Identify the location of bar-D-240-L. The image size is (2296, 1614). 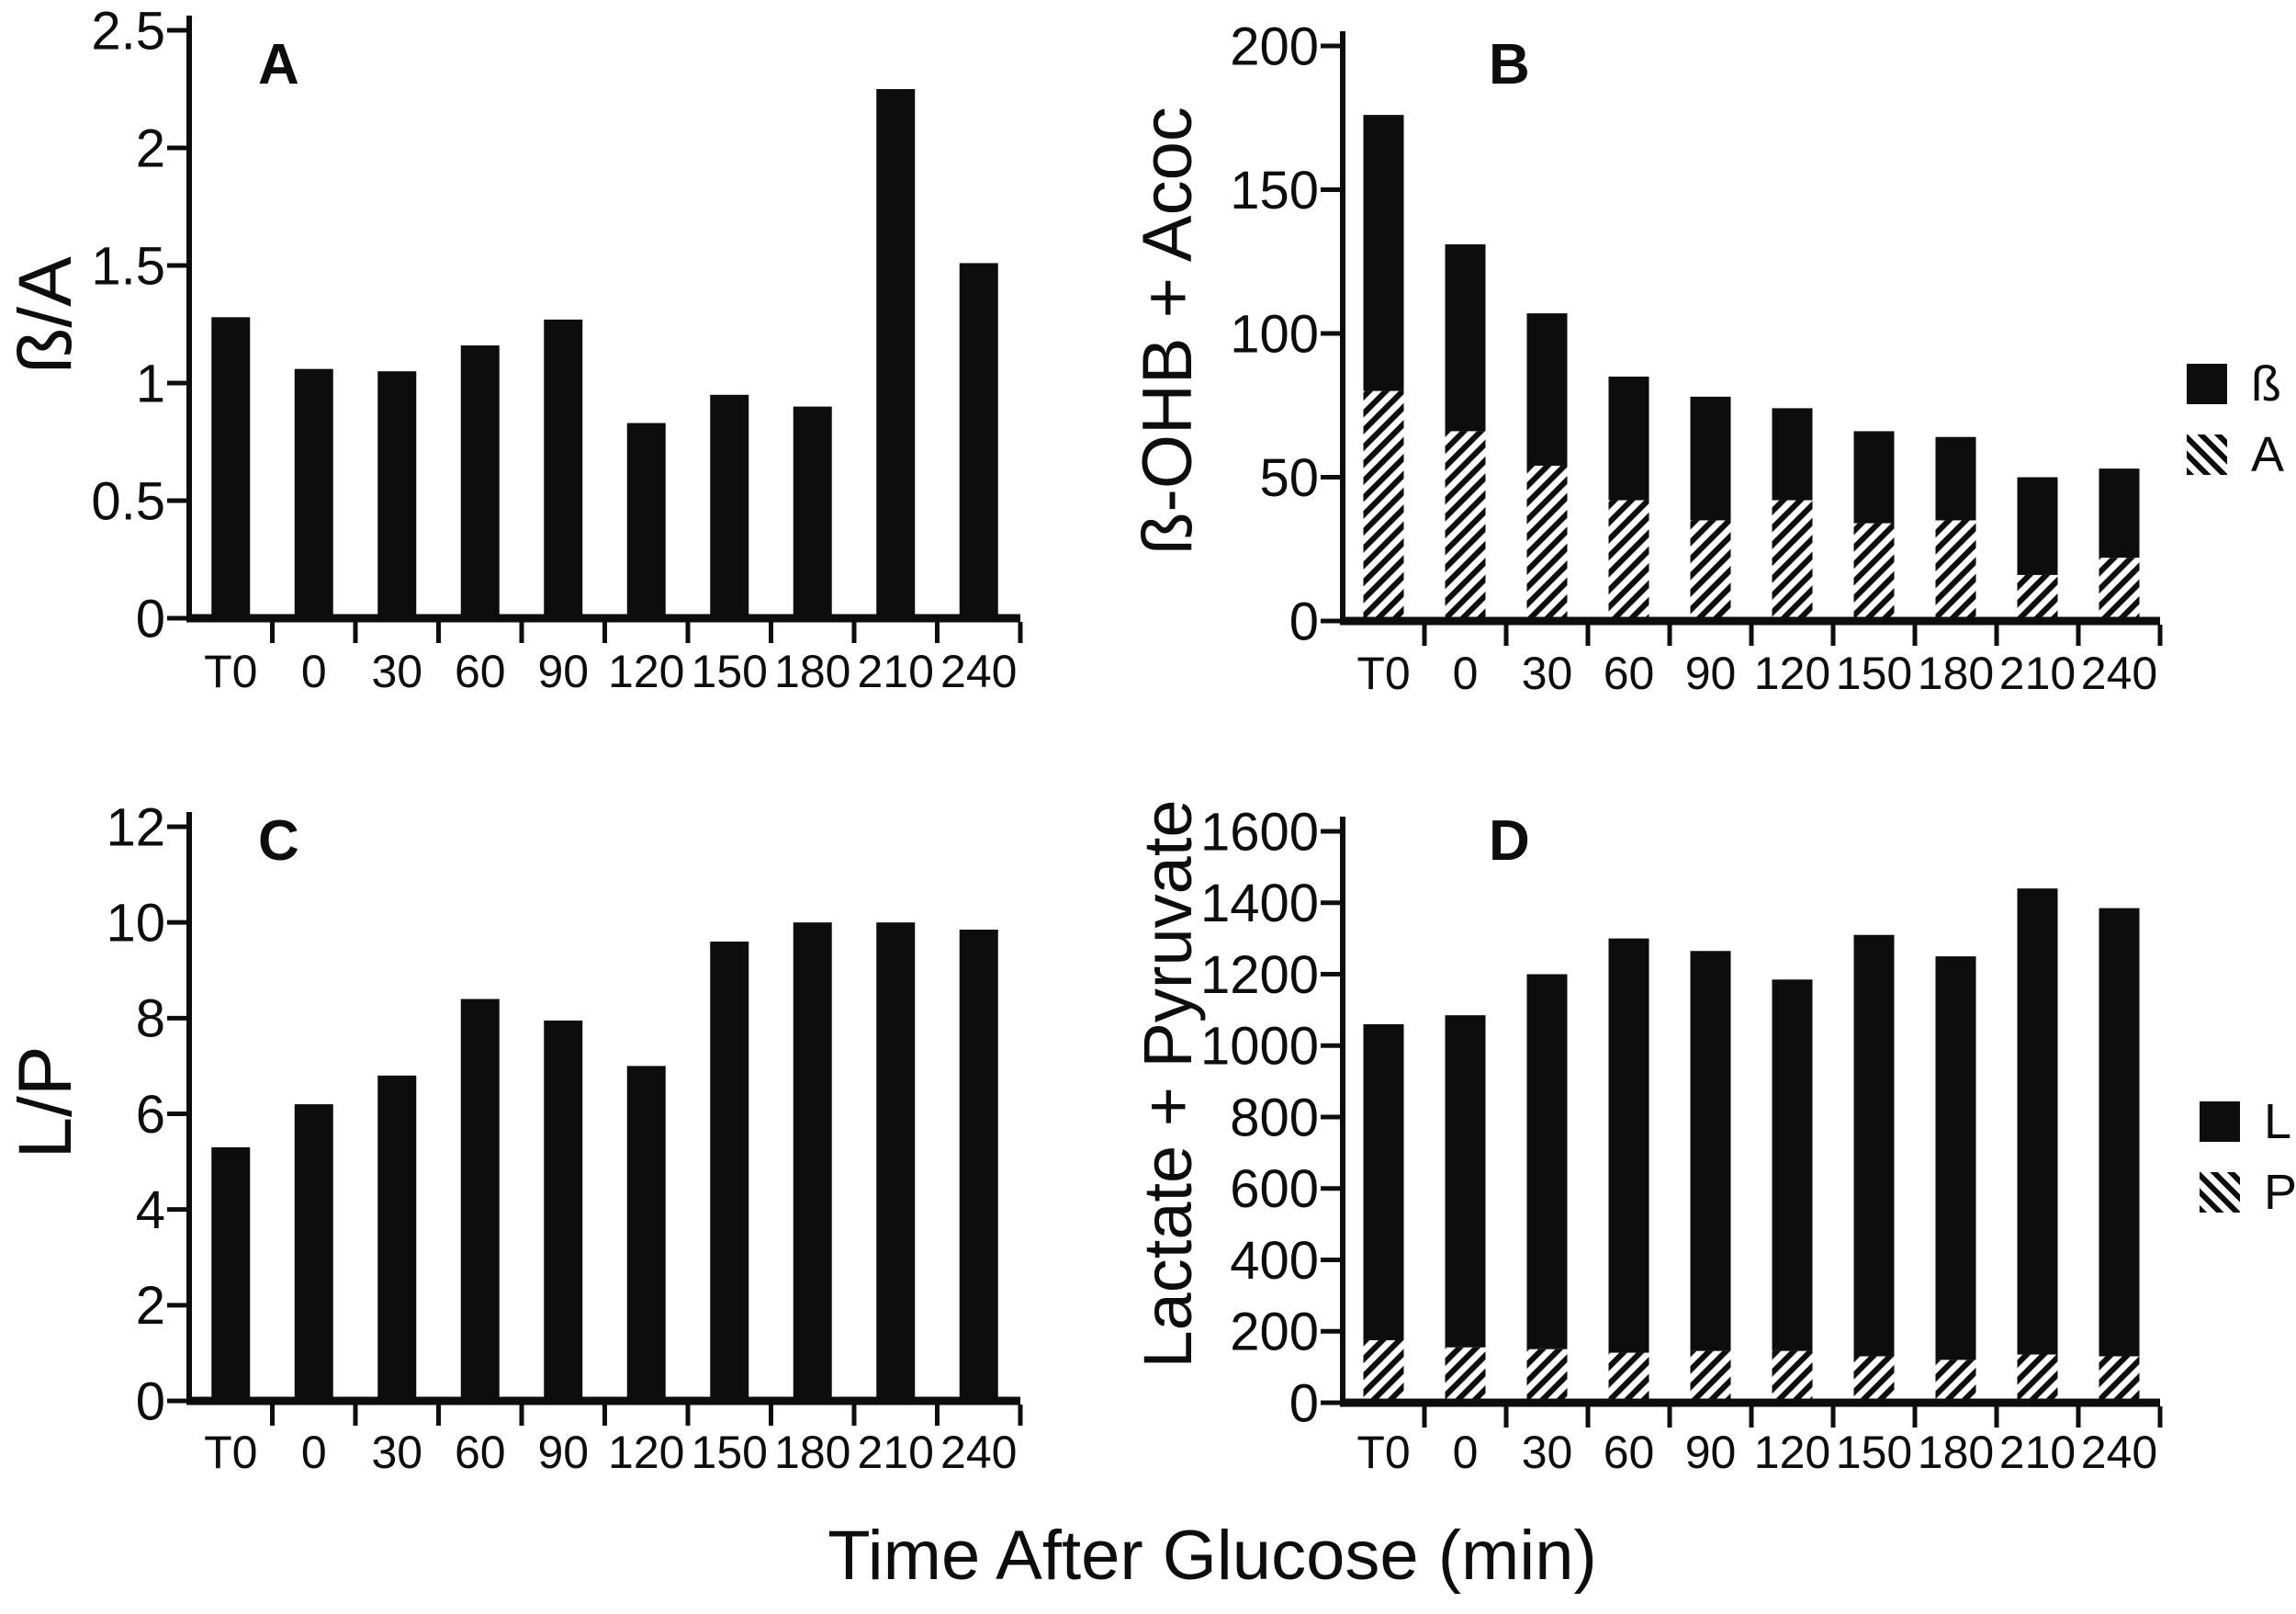
(2119, 1132).